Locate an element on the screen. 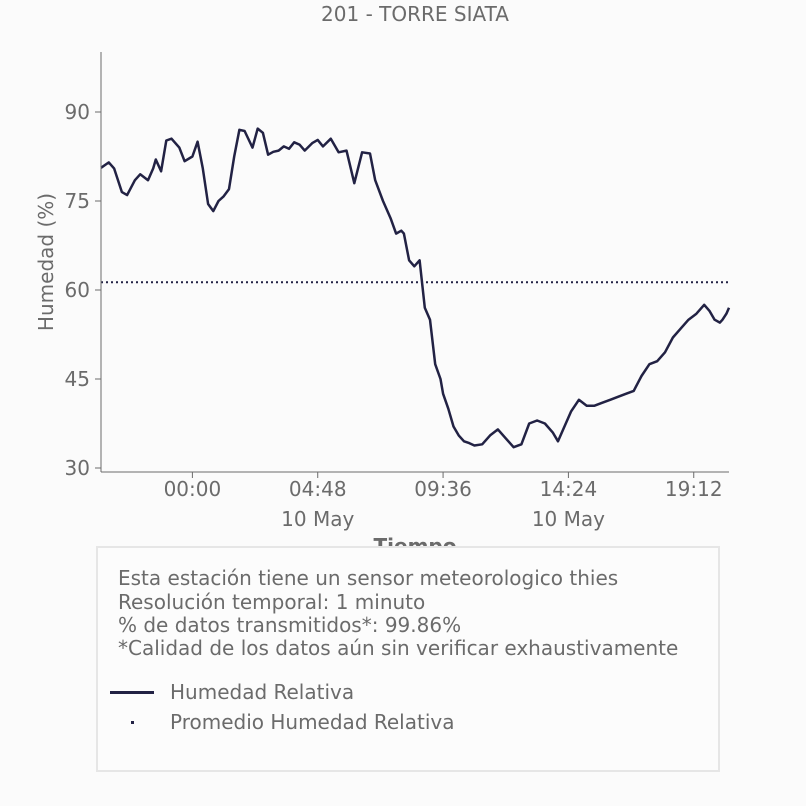 The width and height of the screenshot is (806, 806). x-axis: 00:00 04:48 10 May 09:36 14:24 10 May 19:12 is located at coordinates (415, 501).